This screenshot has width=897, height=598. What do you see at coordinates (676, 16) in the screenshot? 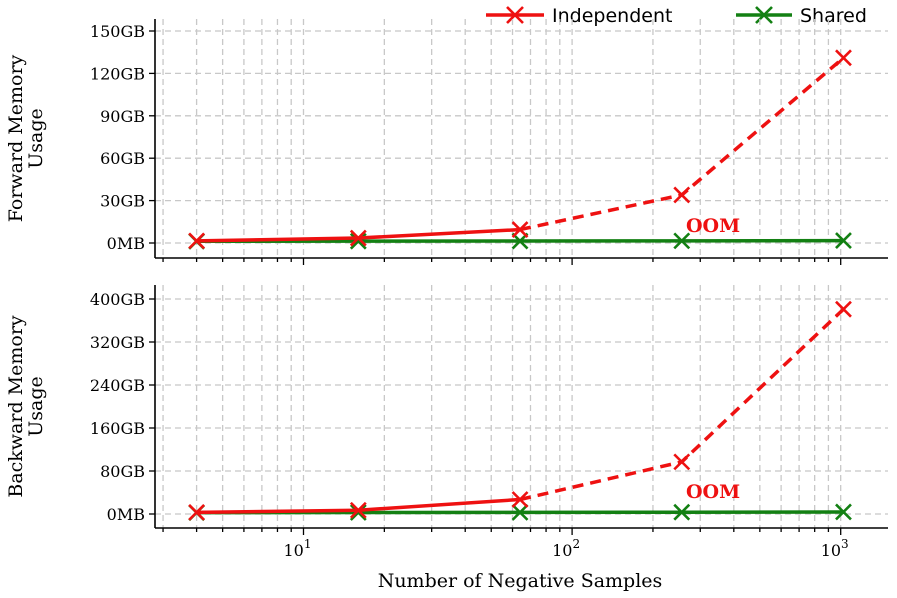
I see `legend: Independent Shared` at bounding box center [676, 16].